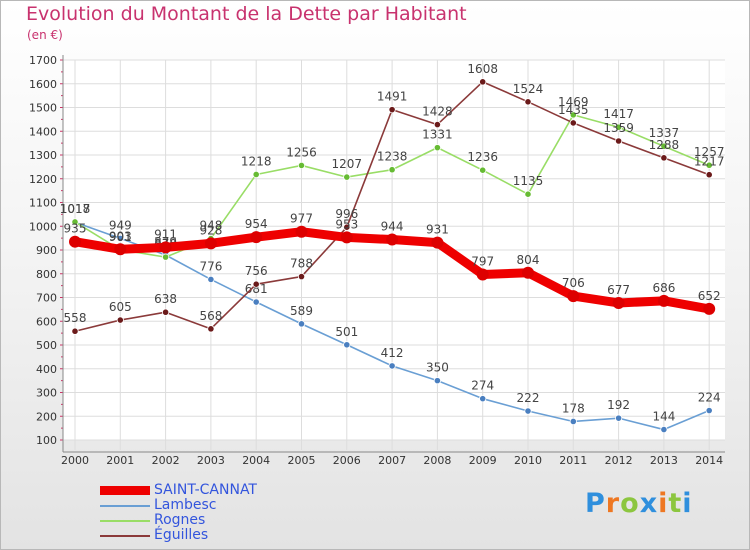 This screenshot has width=750, height=550. What do you see at coordinates (573, 102) in the screenshot?
I see `data-label-rognes: 1469` at bounding box center [573, 102].